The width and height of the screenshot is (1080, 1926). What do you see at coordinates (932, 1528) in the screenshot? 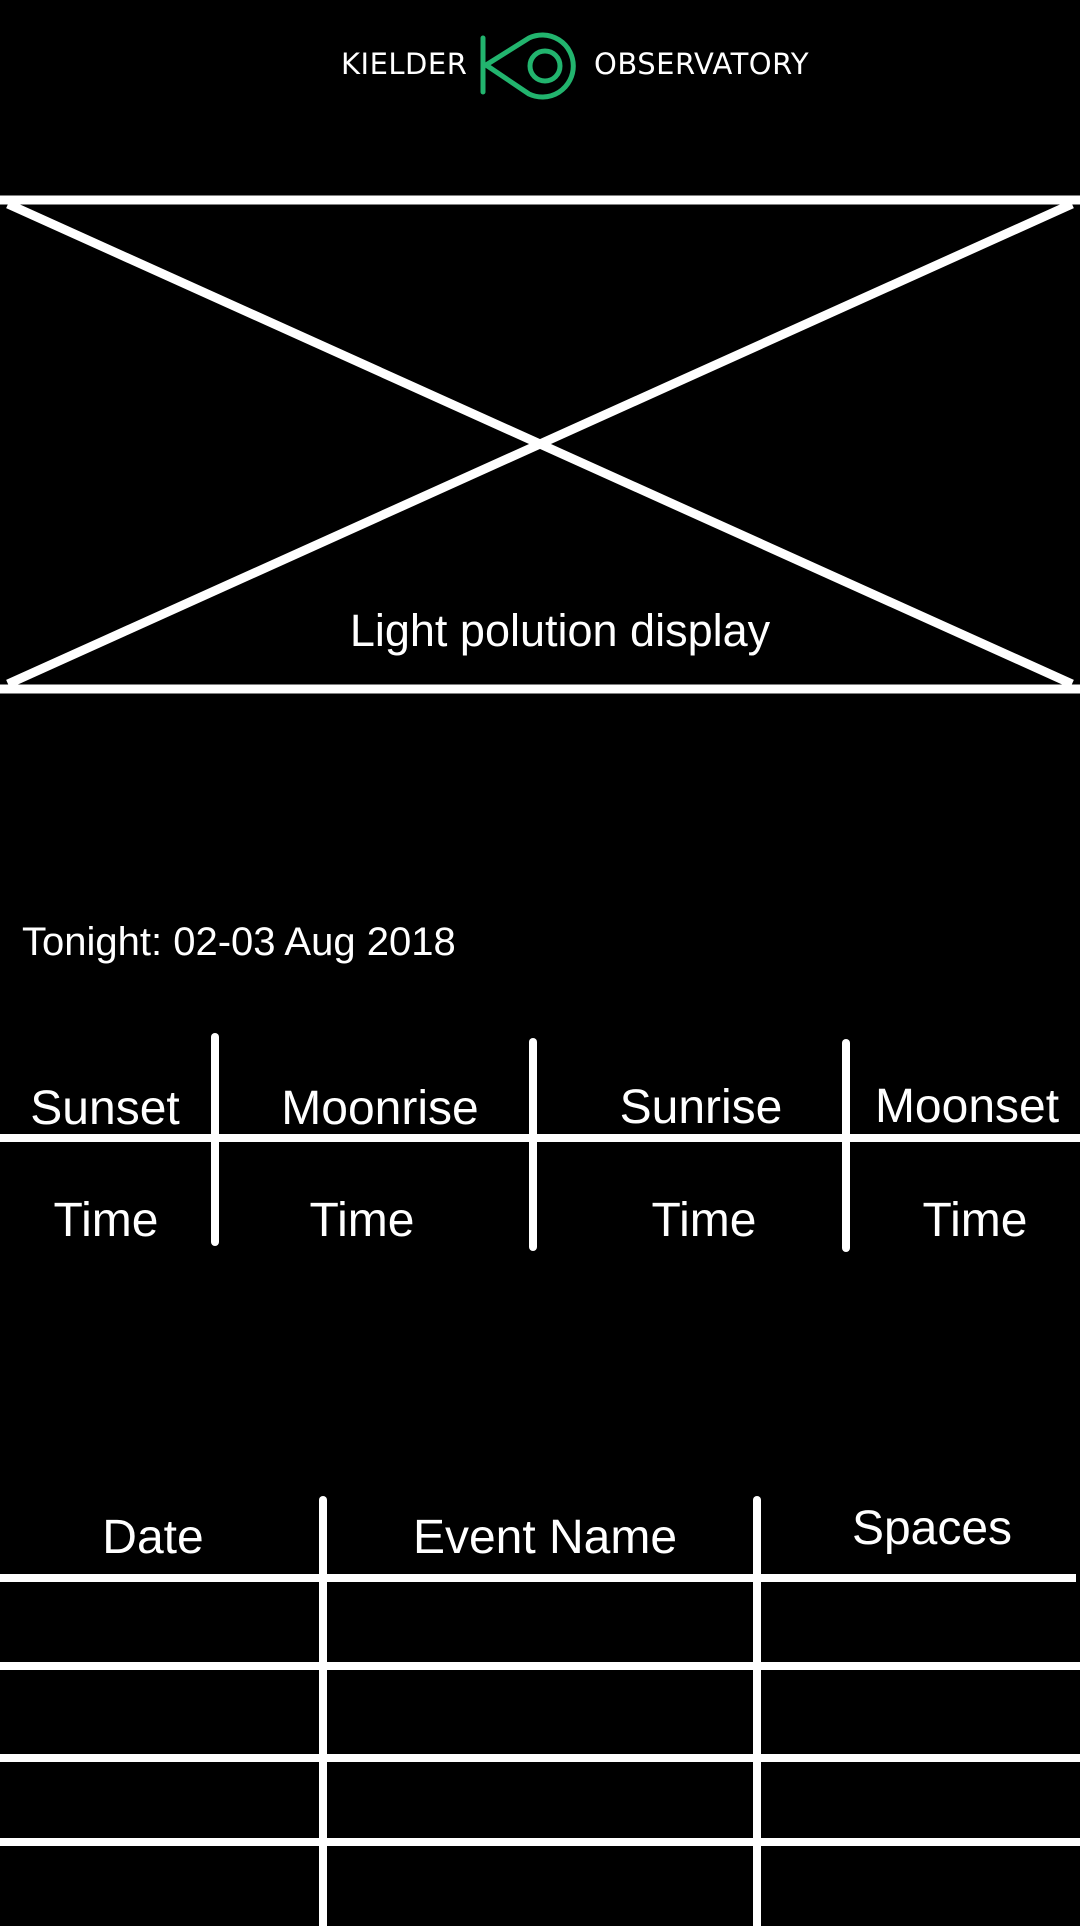
I see `events-header-spaces: Spaces` at bounding box center [932, 1528].